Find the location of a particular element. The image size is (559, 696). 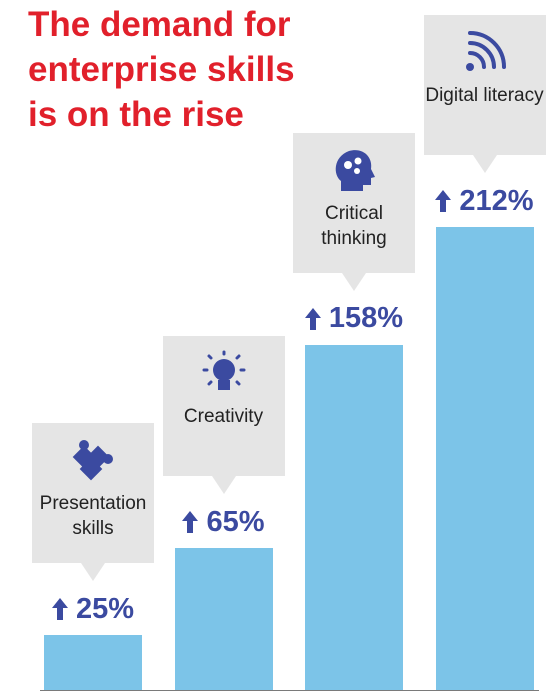

category-label: Presentation skills is located at coordinates (93, 516).